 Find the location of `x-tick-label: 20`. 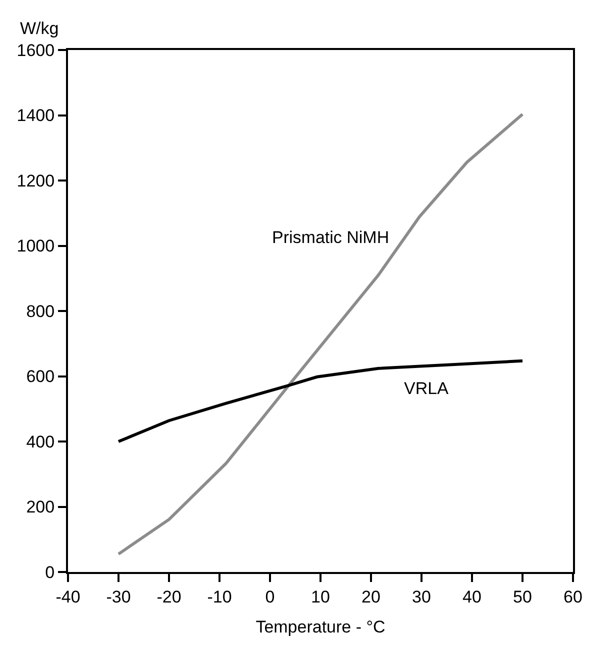

x-tick-label: 20 is located at coordinates (371, 596).